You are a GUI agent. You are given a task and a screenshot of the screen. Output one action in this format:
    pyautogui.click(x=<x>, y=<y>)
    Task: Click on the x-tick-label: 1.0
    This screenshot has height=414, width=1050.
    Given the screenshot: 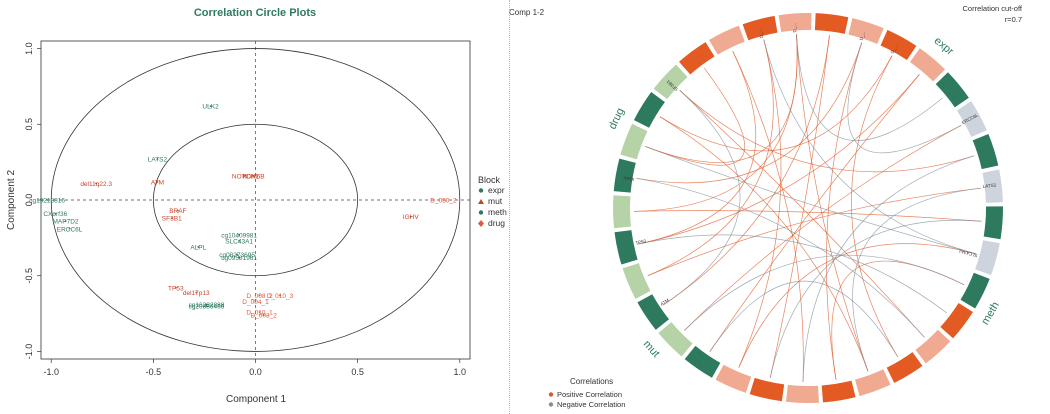 What is the action you would take?
    pyautogui.click(x=460, y=372)
    